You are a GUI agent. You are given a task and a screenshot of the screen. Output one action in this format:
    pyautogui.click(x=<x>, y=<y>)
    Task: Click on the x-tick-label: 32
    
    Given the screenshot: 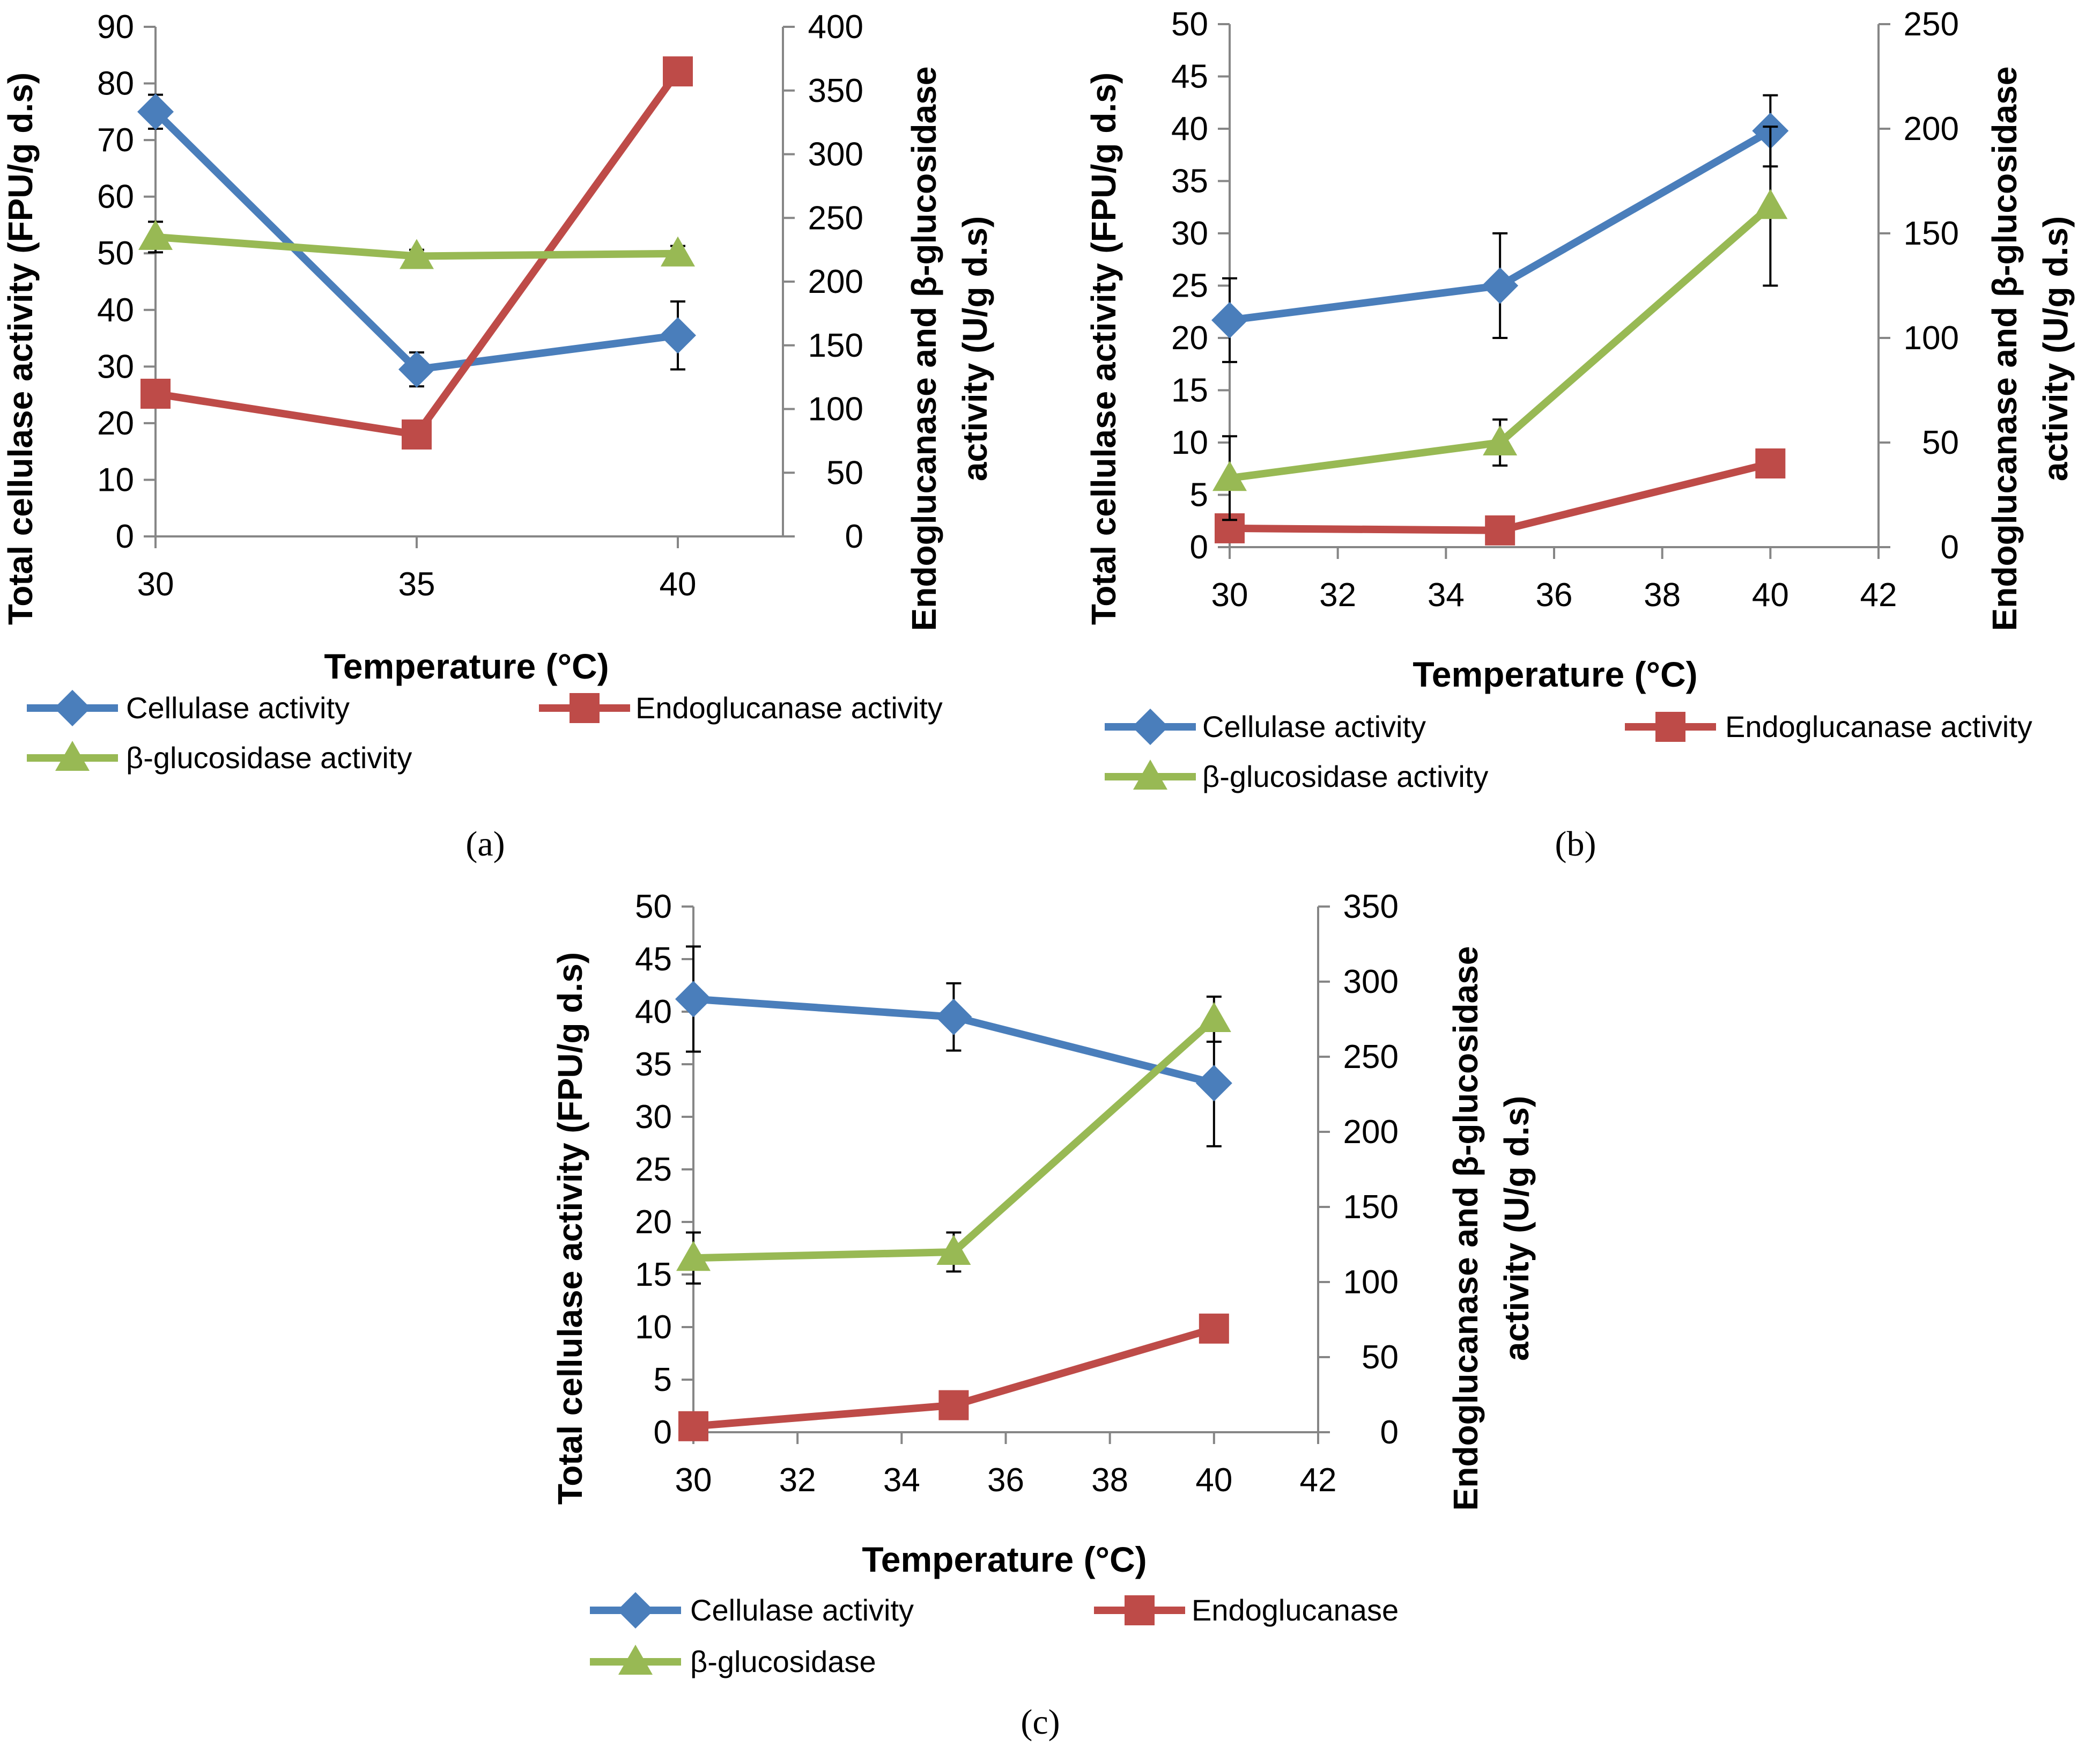 What is the action you would take?
    pyautogui.click(x=1337, y=595)
    